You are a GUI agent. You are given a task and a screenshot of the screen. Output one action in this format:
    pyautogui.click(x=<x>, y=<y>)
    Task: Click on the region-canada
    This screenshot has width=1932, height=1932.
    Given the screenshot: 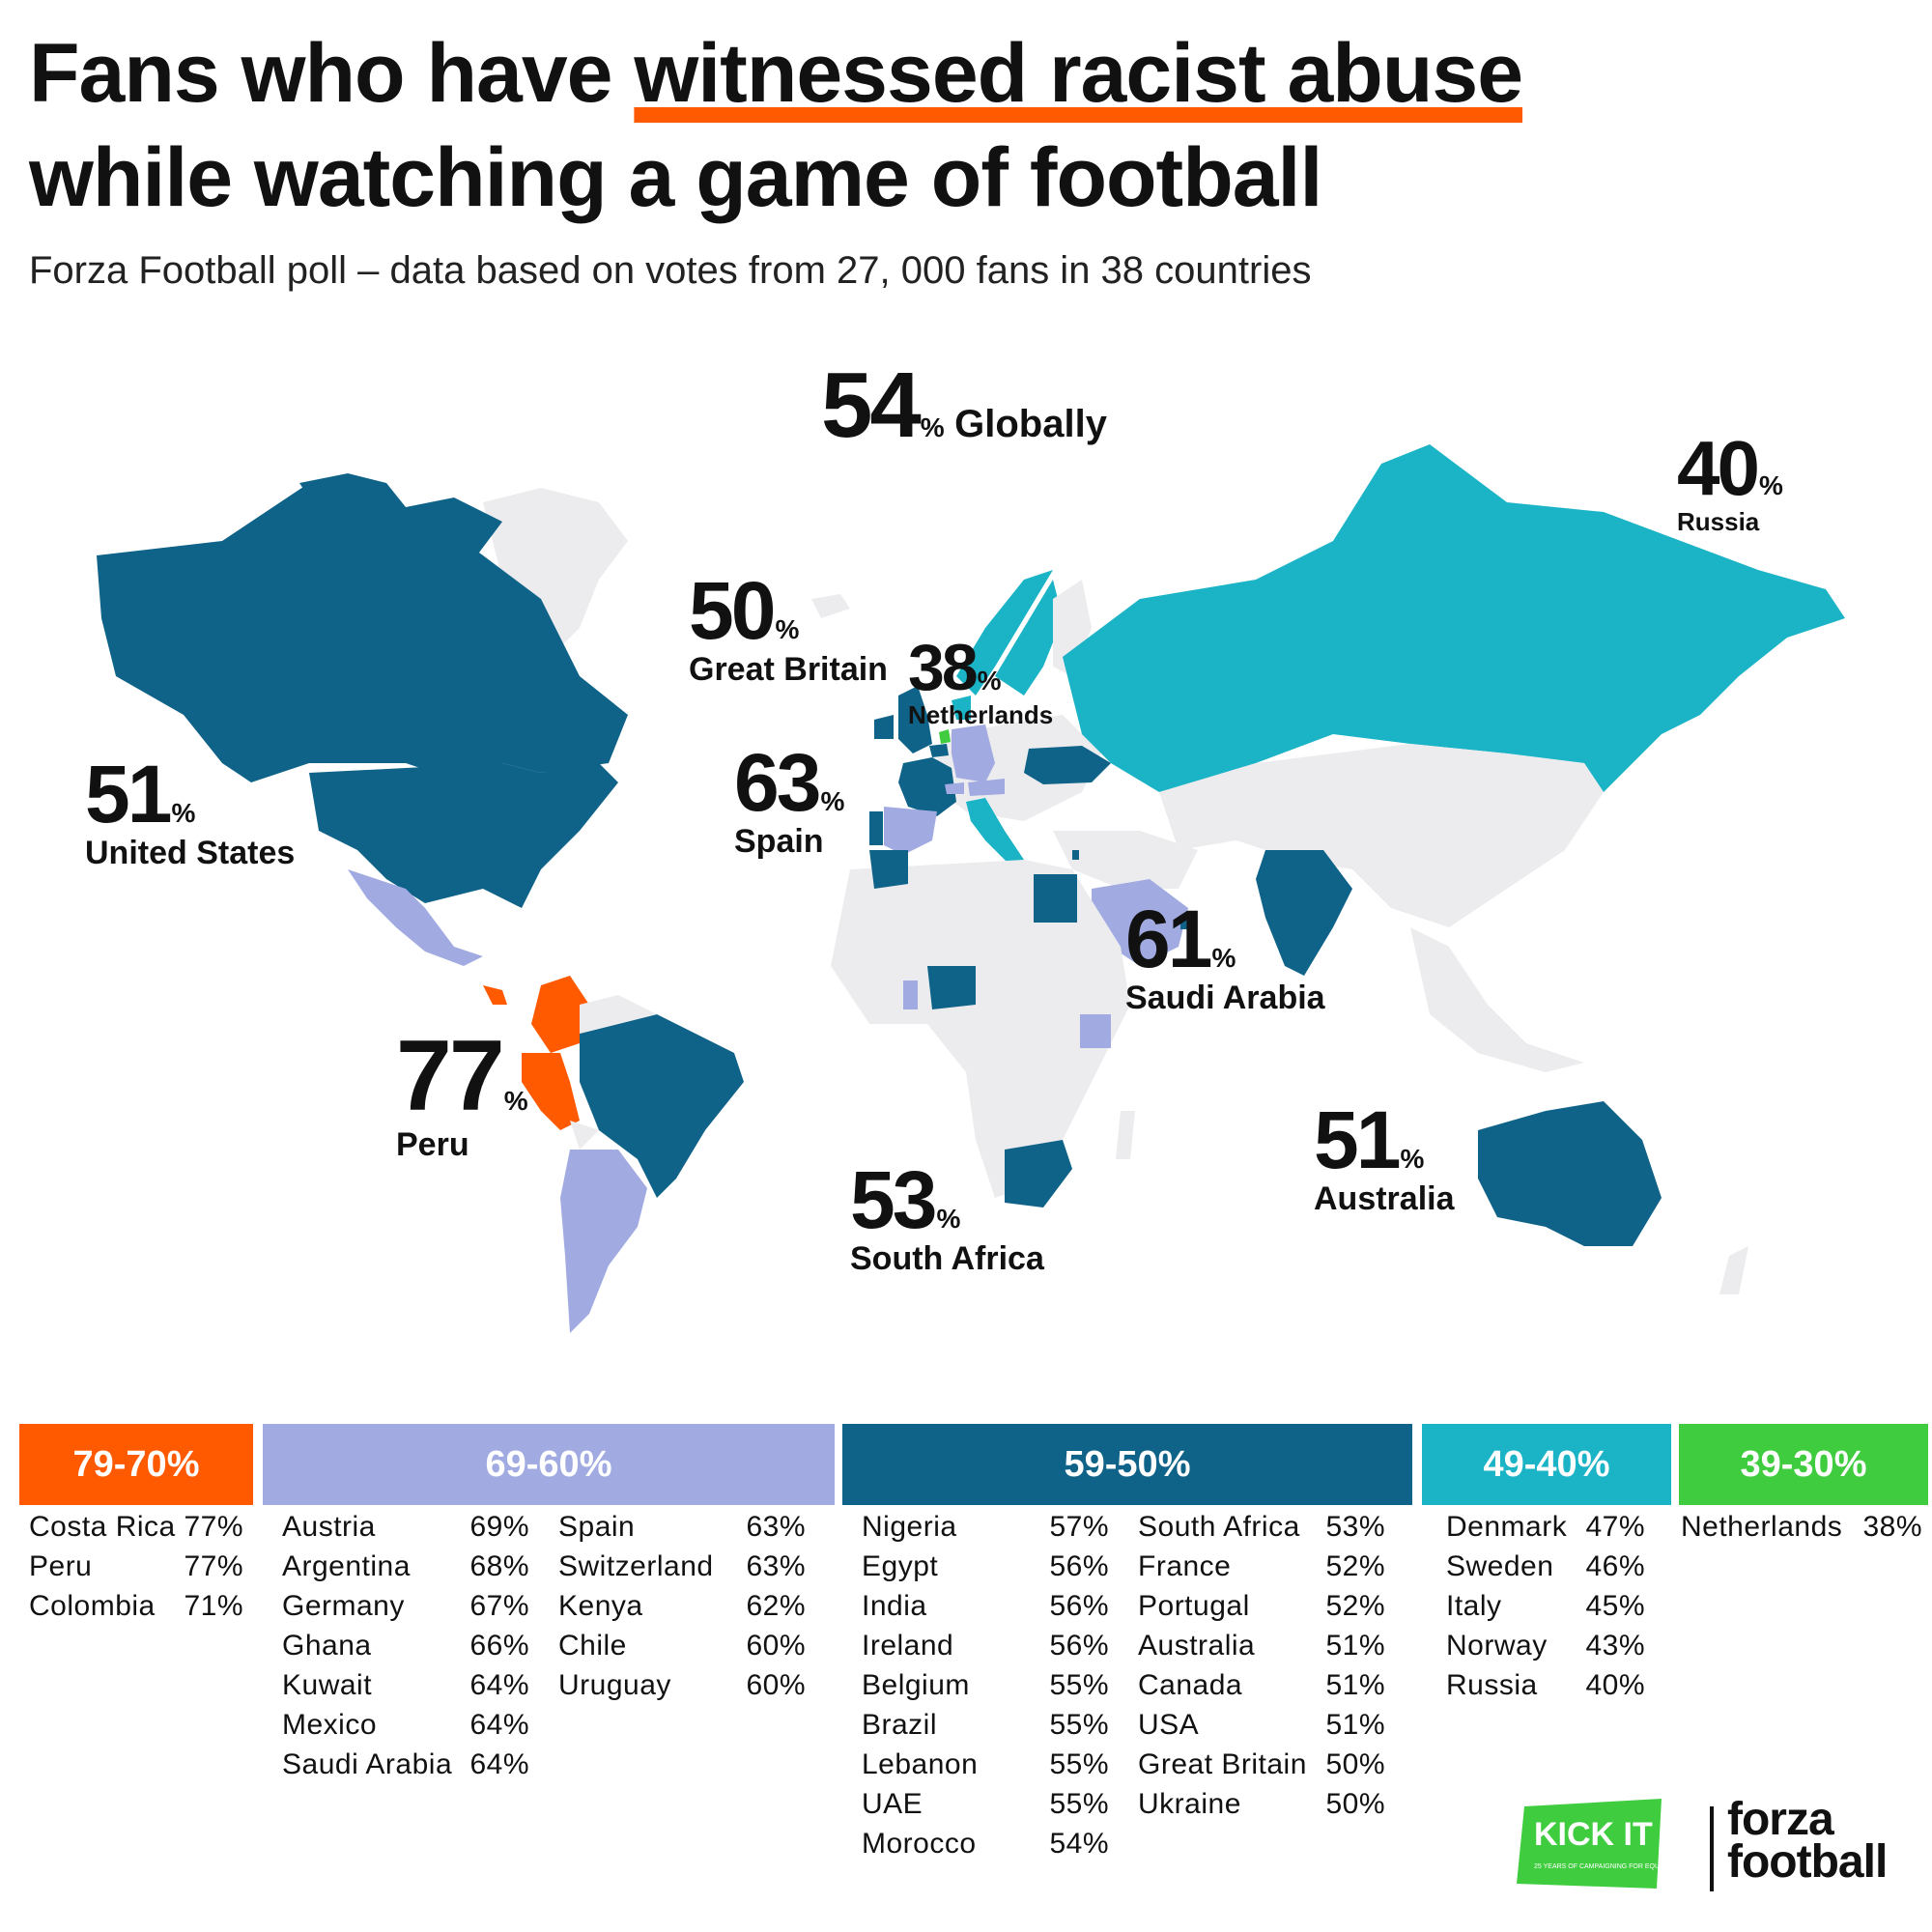 What is the action you would take?
    pyautogui.click(x=362, y=632)
    